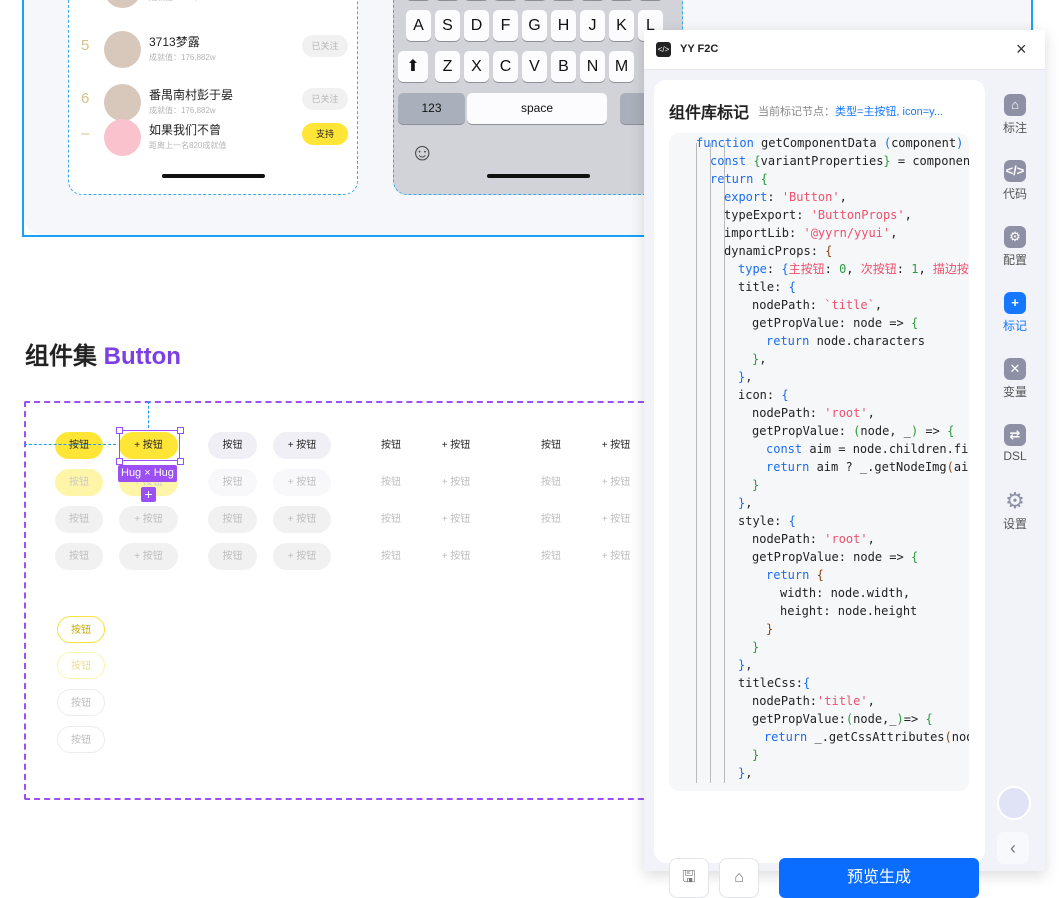 This screenshot has width=1059, height=898. What do you see at coordinates (746, 197) in the screenshot?
I see `code-token: export` at bounding box center [746, 197].